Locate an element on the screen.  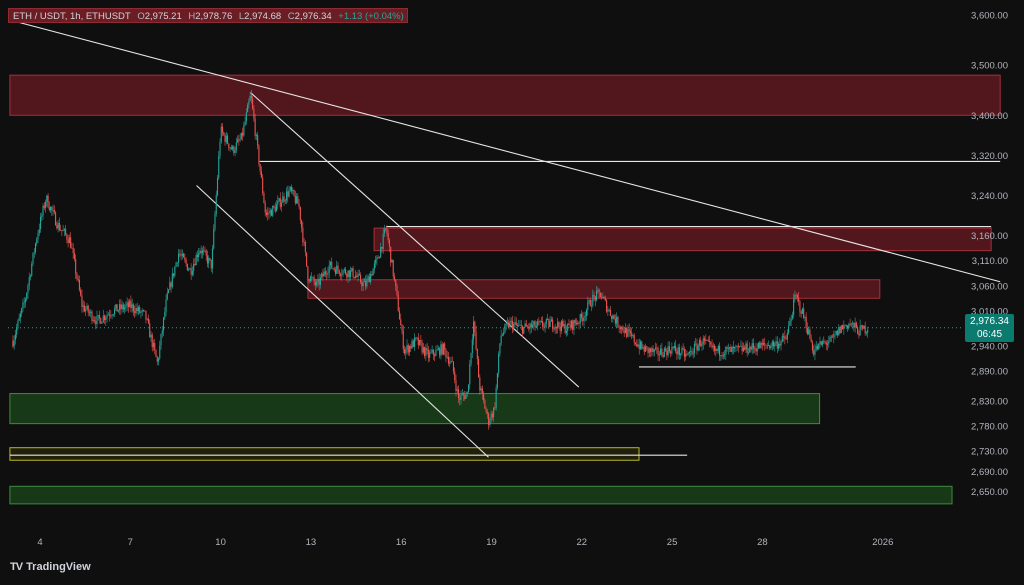
current-price-tag: 2,976.34 06:45 is located at coordinates (989, 328).